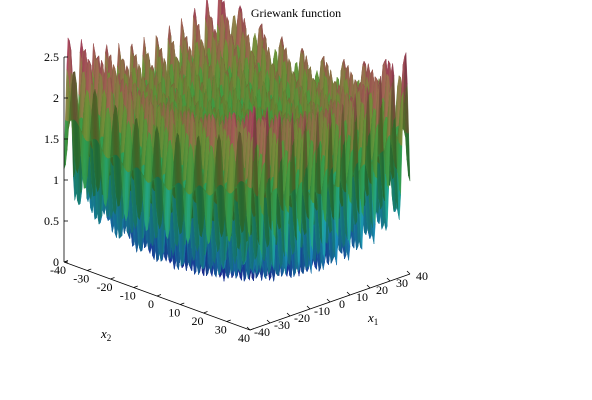  I want to click on chart-title: Griewank function, so click(296, 13).